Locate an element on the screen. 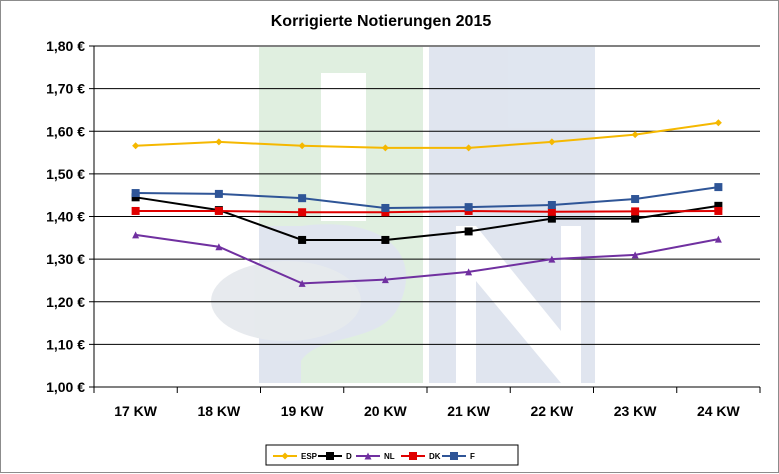  series-line-dk is located at coordinates (427, 211).